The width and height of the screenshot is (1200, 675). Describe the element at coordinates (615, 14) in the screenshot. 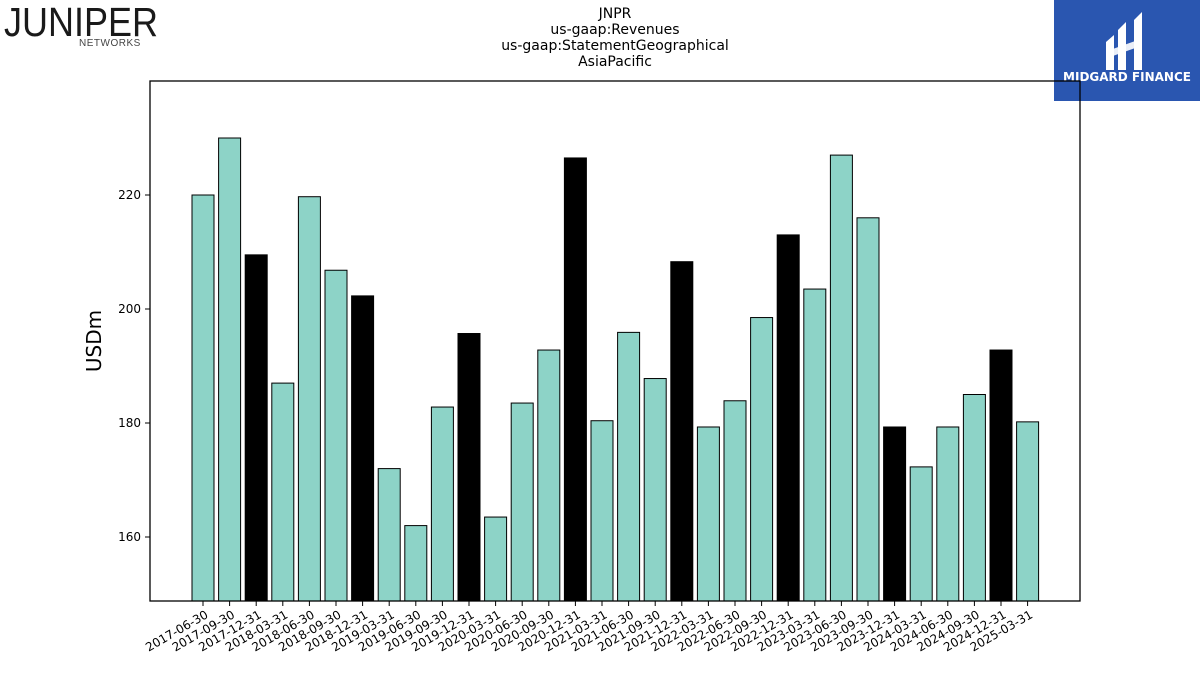

I see `title-line-ticker: JNPR` at that location.